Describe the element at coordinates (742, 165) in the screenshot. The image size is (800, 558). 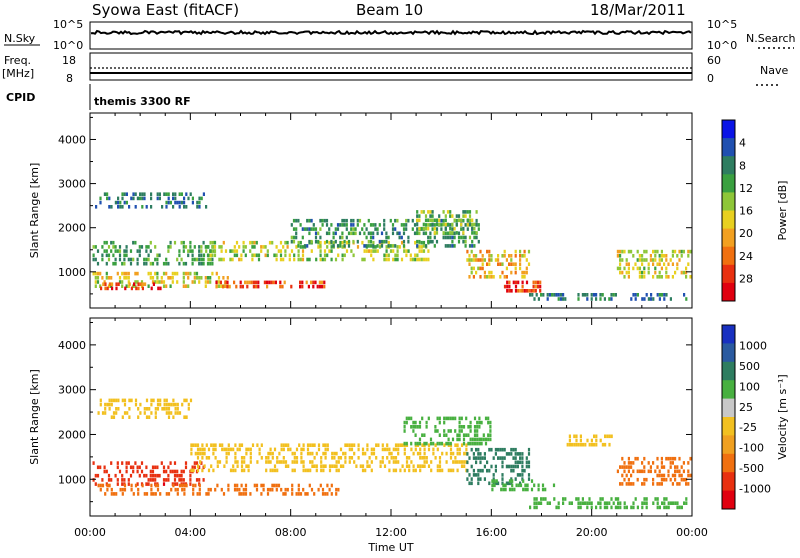
I see `power-colorbar-tick-label: 8` at that location.